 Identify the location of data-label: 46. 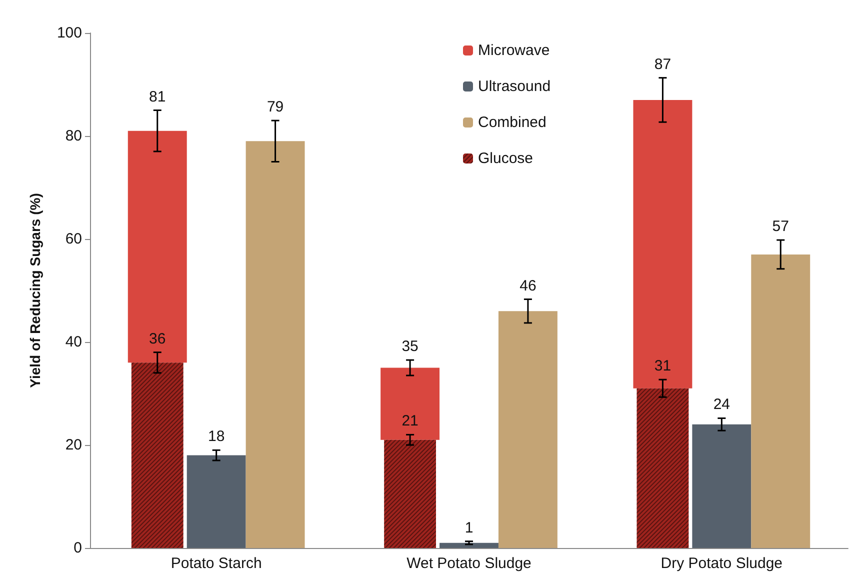
(528, 285).